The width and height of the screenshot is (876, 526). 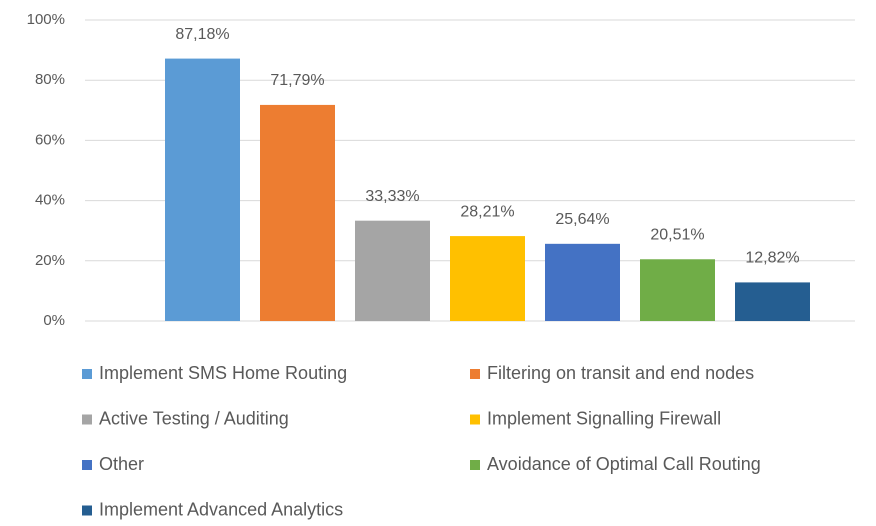 What do you see at coordinates (624, 464) in the screenshot?
I see `legend-label: Avoidance of Optimal Call Routing` at bounding box center [624, 464].